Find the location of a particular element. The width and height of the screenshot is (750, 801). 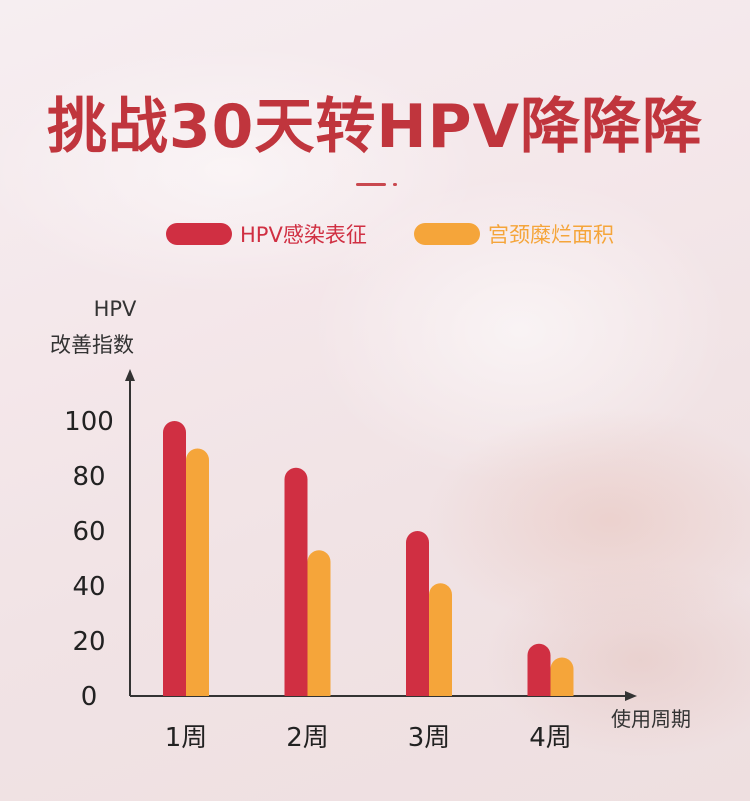

x-tick-labels: 1周 2周 3周 4周 is located at coordinates (368, 738).